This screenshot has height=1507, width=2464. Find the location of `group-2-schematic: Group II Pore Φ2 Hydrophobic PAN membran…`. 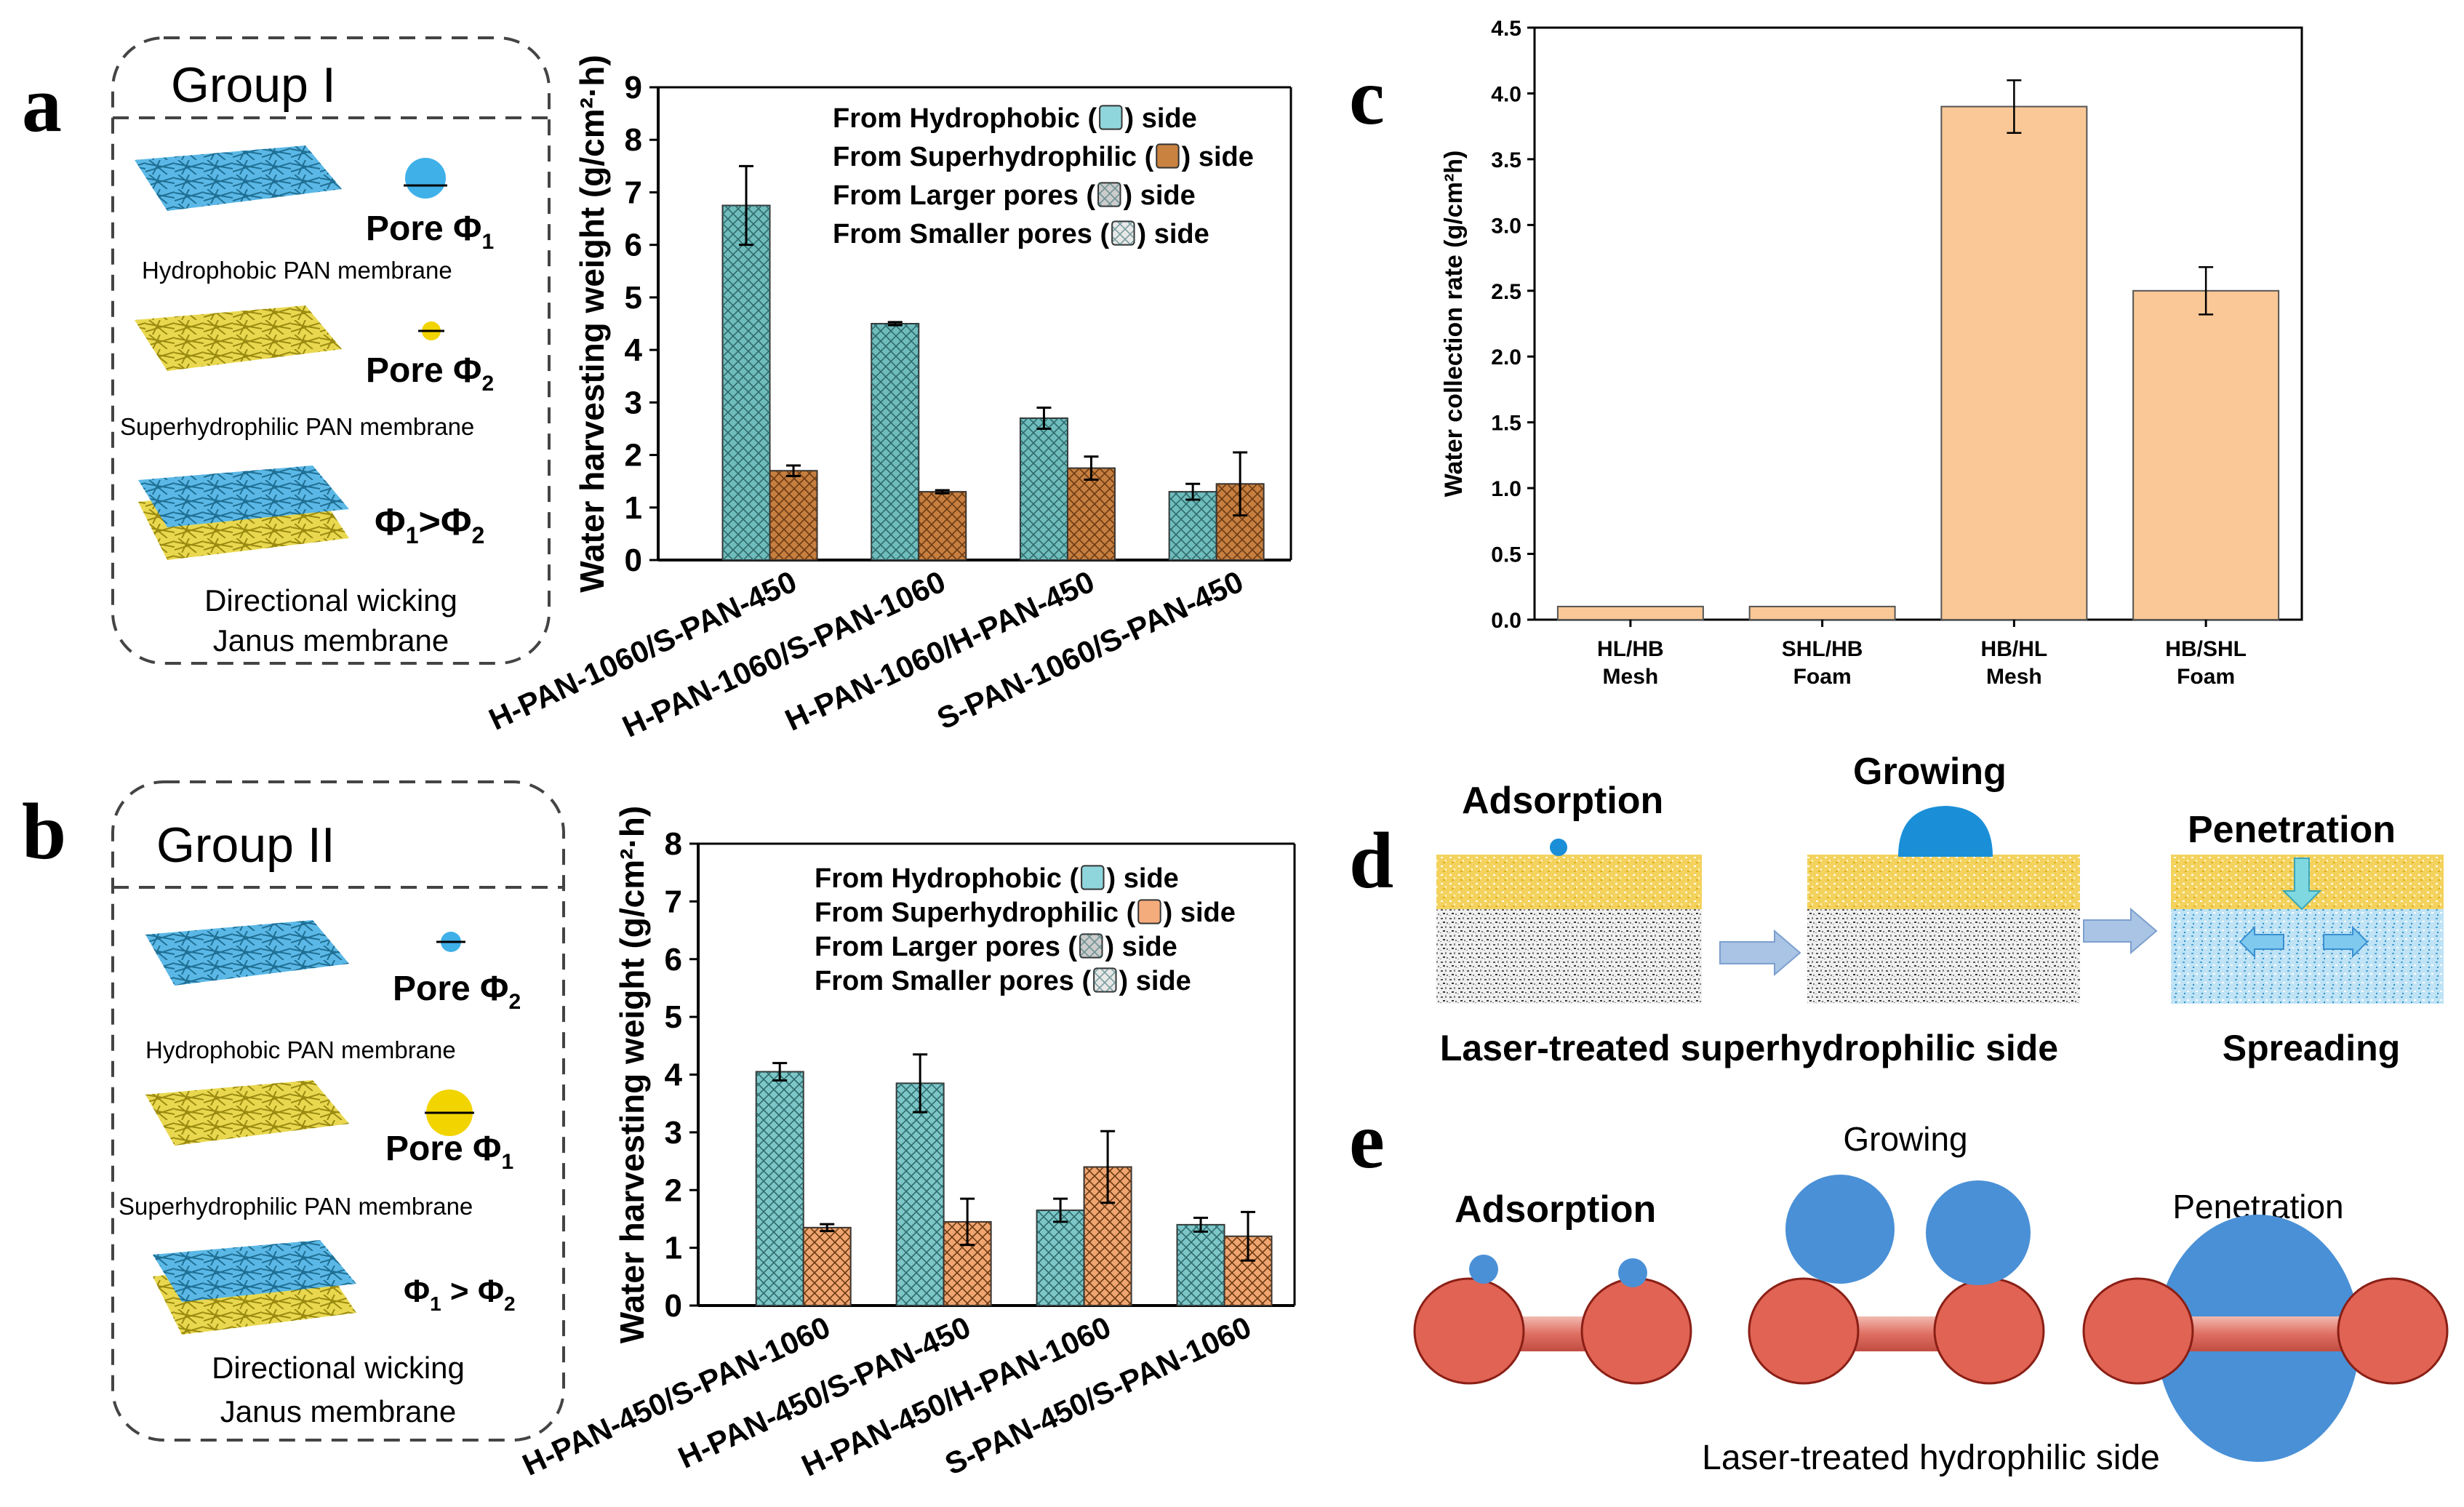

group-2-schematic: Group II Pore Φ2 Hydrophobic PAN membran… is located at coordinates (338, 1111).